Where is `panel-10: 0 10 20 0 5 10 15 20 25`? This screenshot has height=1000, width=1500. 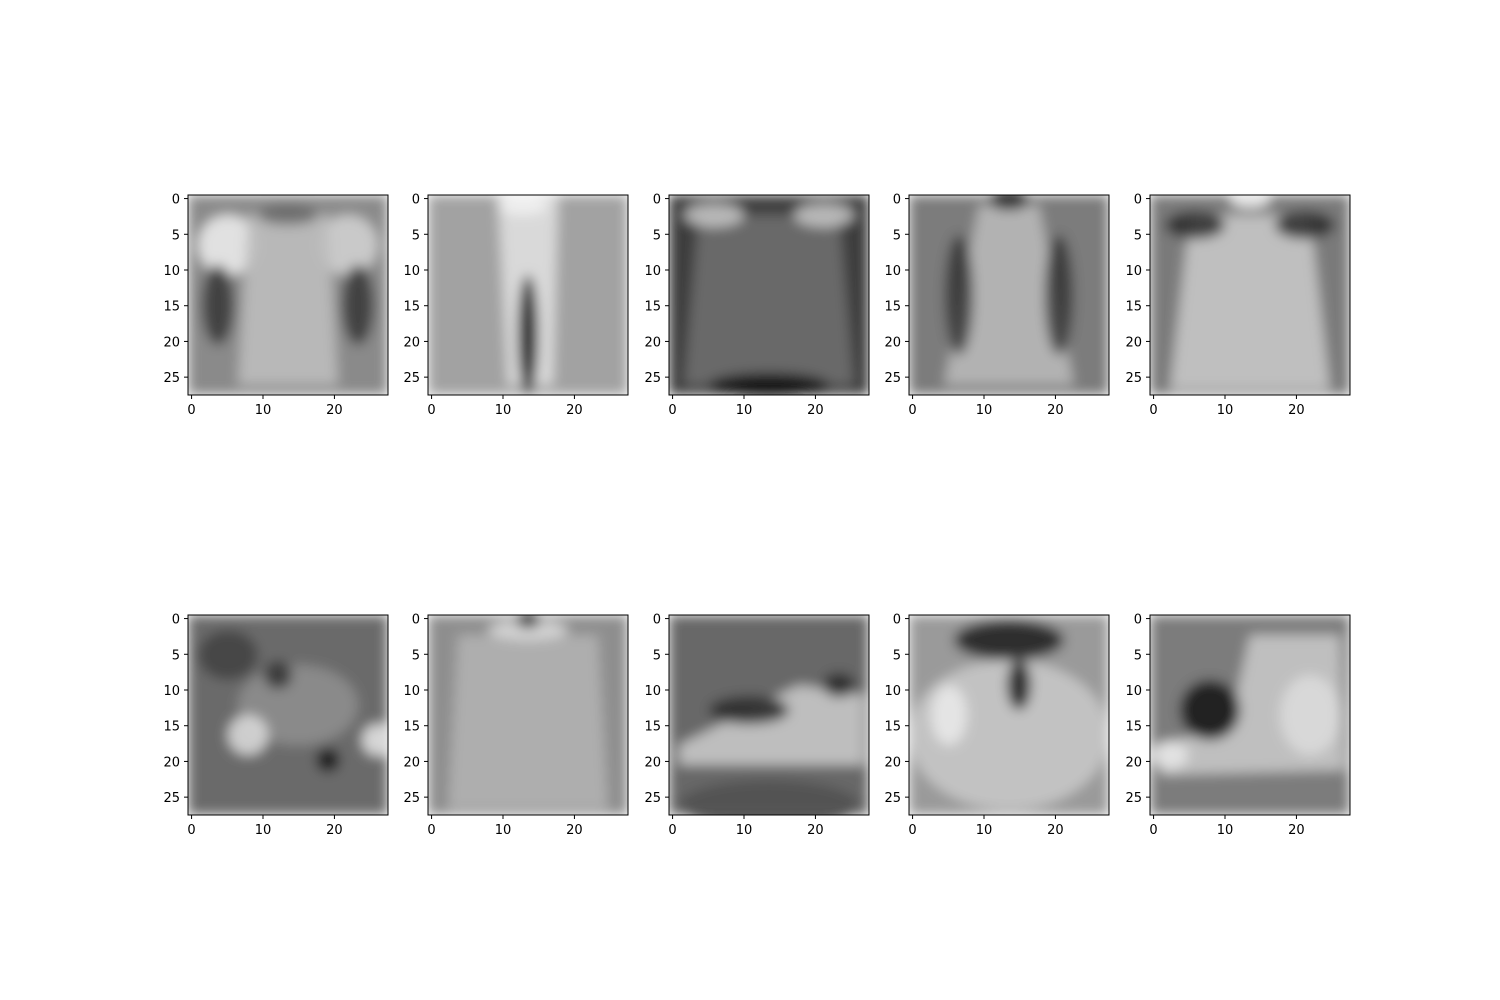
panel-10: 0 10 20 0 5 10 15 20 25 is located at coordinates (1238, 725).